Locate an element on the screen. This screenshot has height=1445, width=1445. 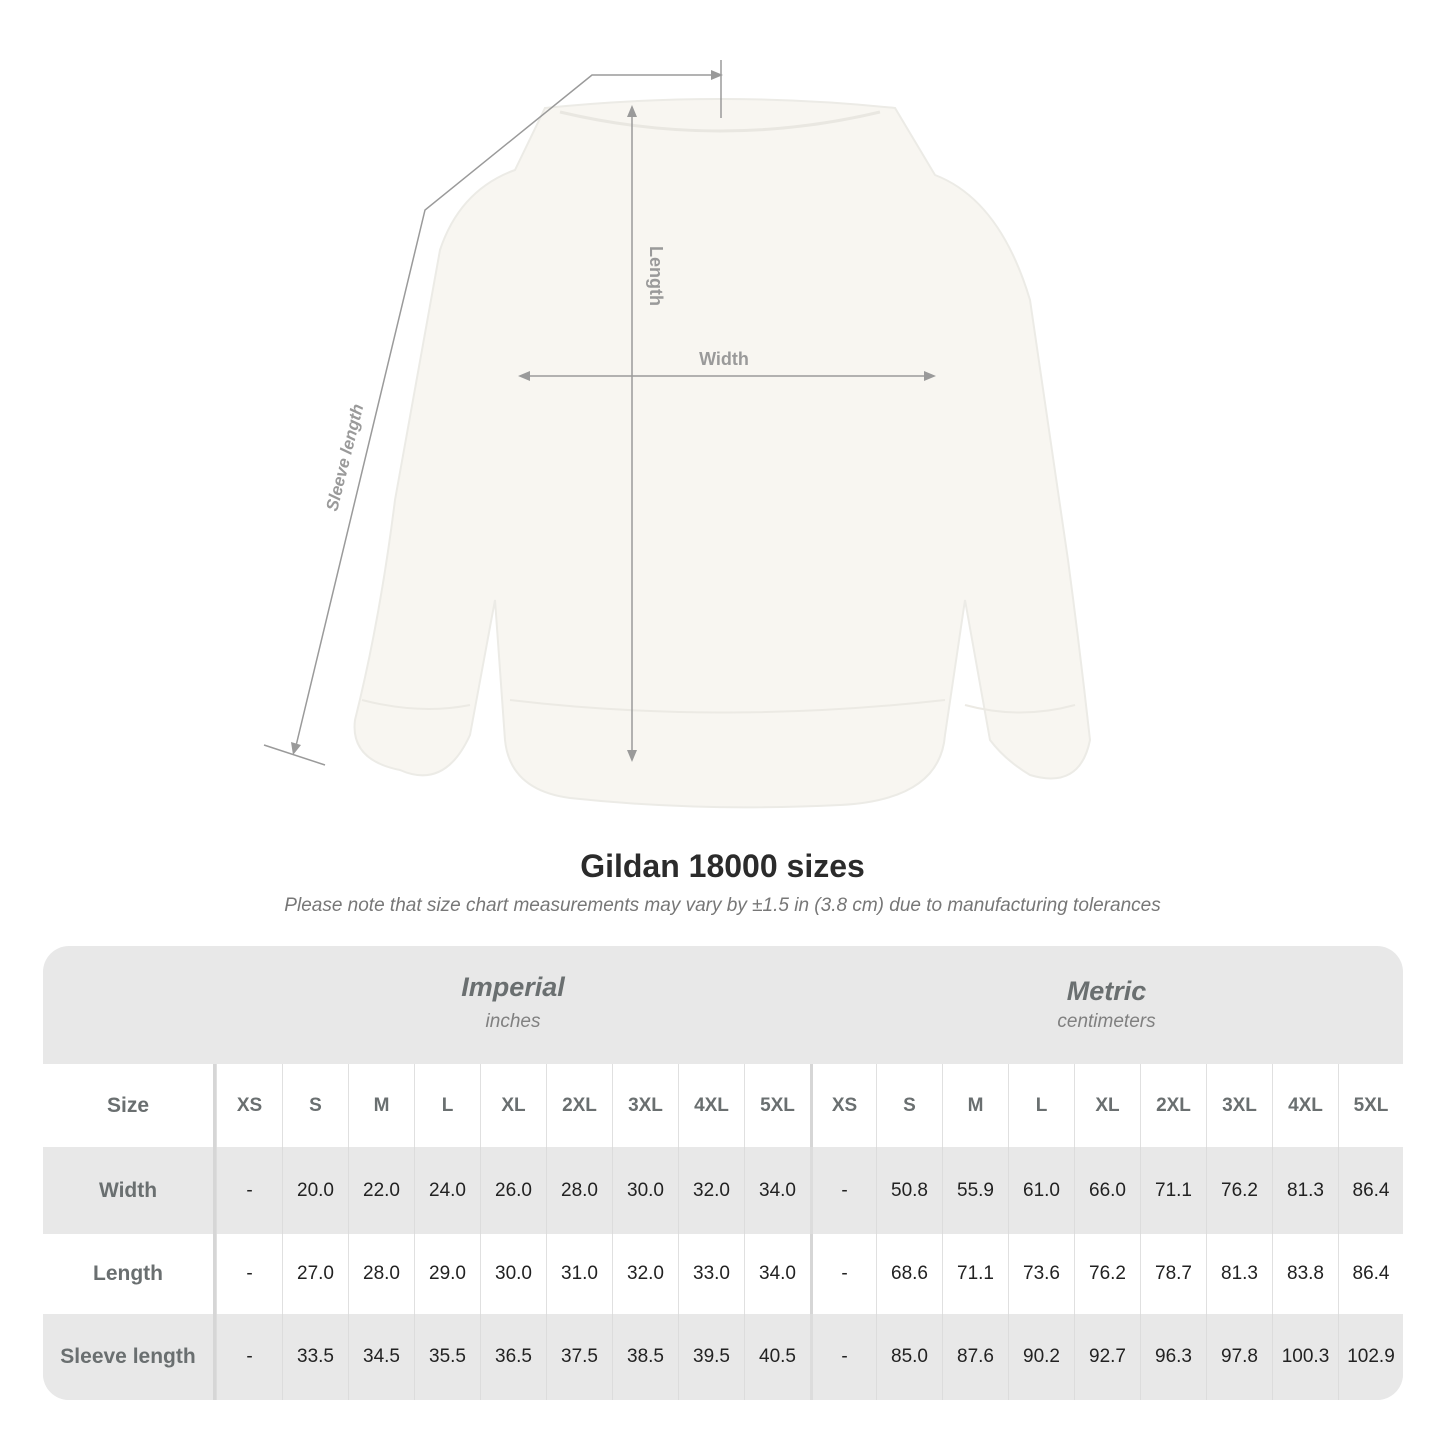
imperial-value-cell: 29.0 is located at coordinates (447, 1274).